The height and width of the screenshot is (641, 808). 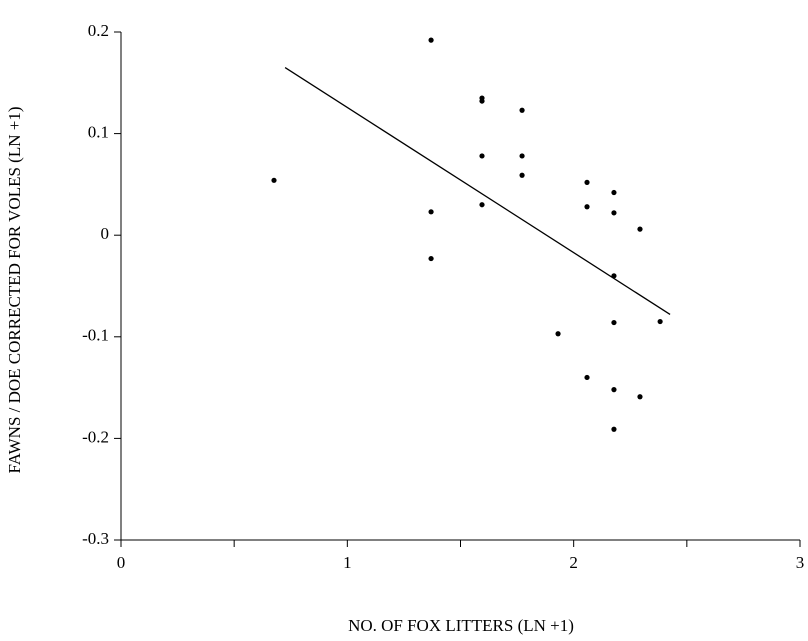 I want to click on x-tick-label: 3, so click(x=800, y=562).